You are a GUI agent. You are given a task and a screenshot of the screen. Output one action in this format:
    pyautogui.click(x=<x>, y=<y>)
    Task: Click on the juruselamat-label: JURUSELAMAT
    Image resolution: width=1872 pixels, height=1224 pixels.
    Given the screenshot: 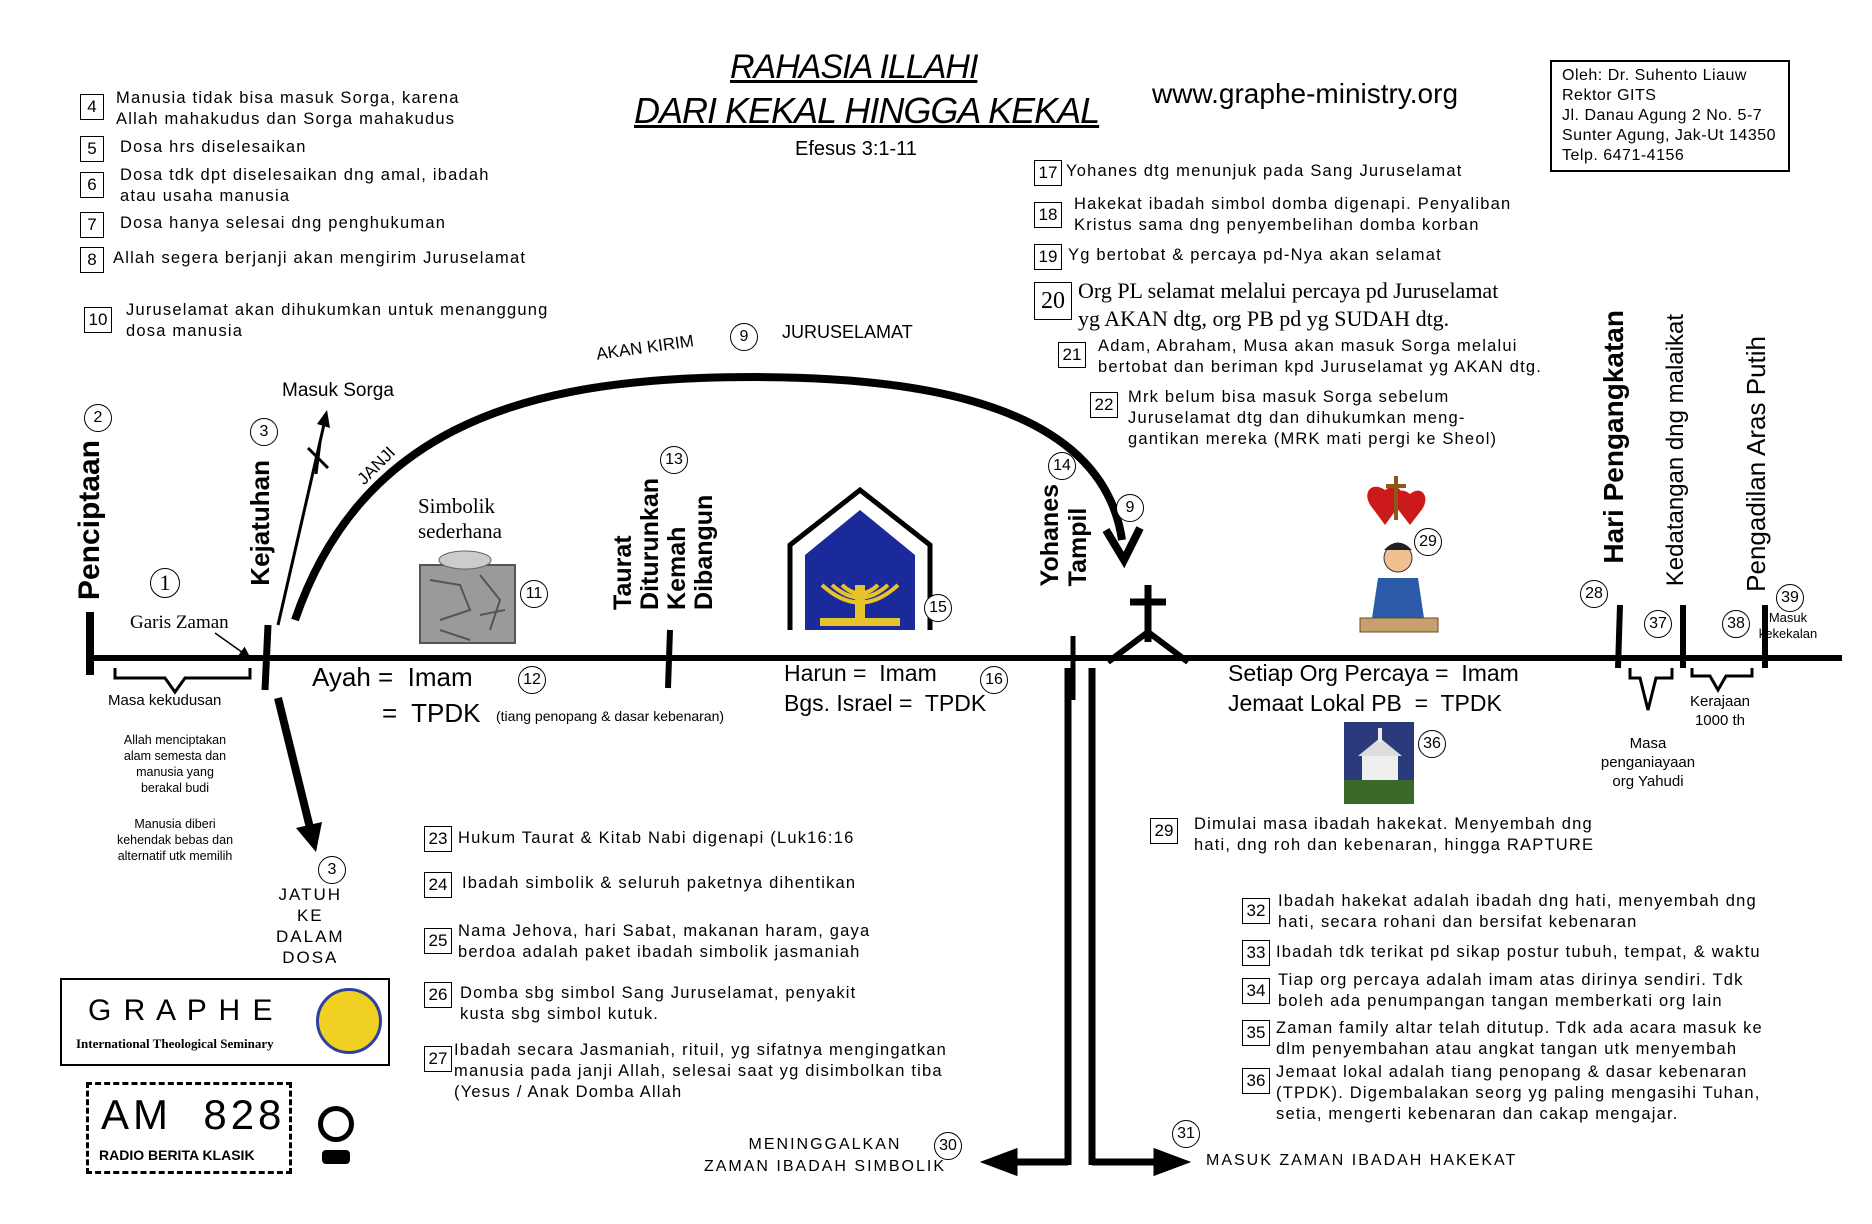 What is the action you would take?
    pyautogui.click(x=847, y=332)
    